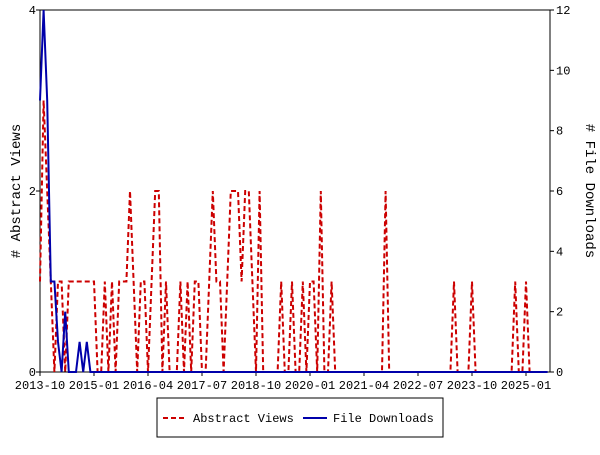  I want to click on x-tick-label: 2013-10, so click(40, 386).